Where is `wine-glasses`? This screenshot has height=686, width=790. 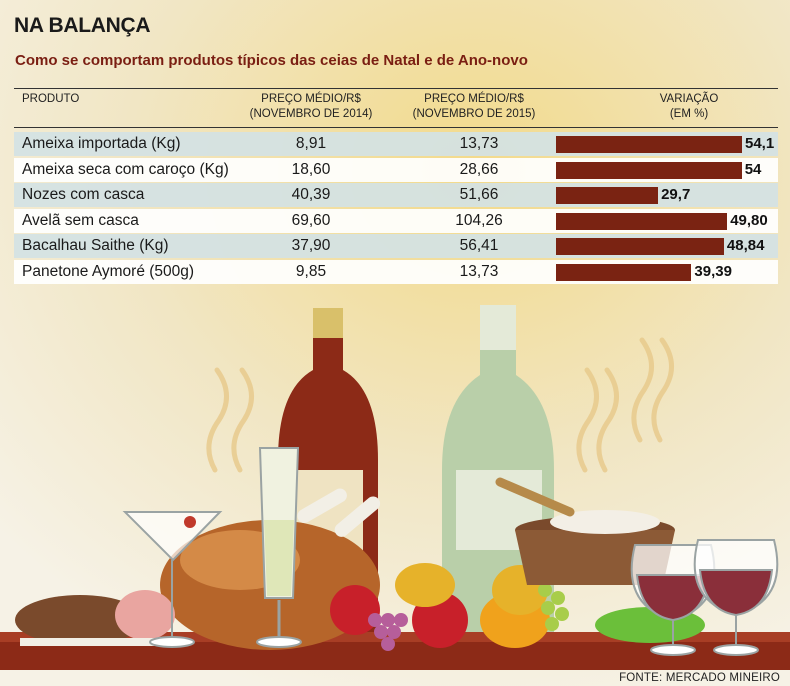 wine-glasses is located at coordinates (704, 597).